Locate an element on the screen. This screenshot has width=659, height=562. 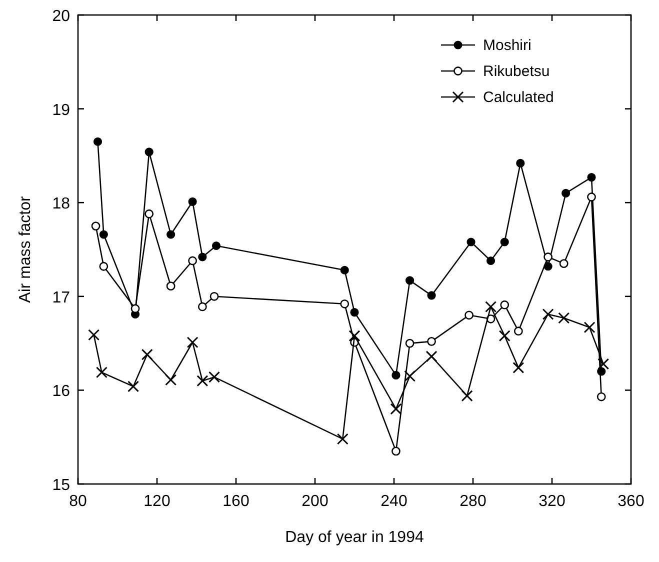
x-tick-label: 240 is located at coordinates (394, 501).